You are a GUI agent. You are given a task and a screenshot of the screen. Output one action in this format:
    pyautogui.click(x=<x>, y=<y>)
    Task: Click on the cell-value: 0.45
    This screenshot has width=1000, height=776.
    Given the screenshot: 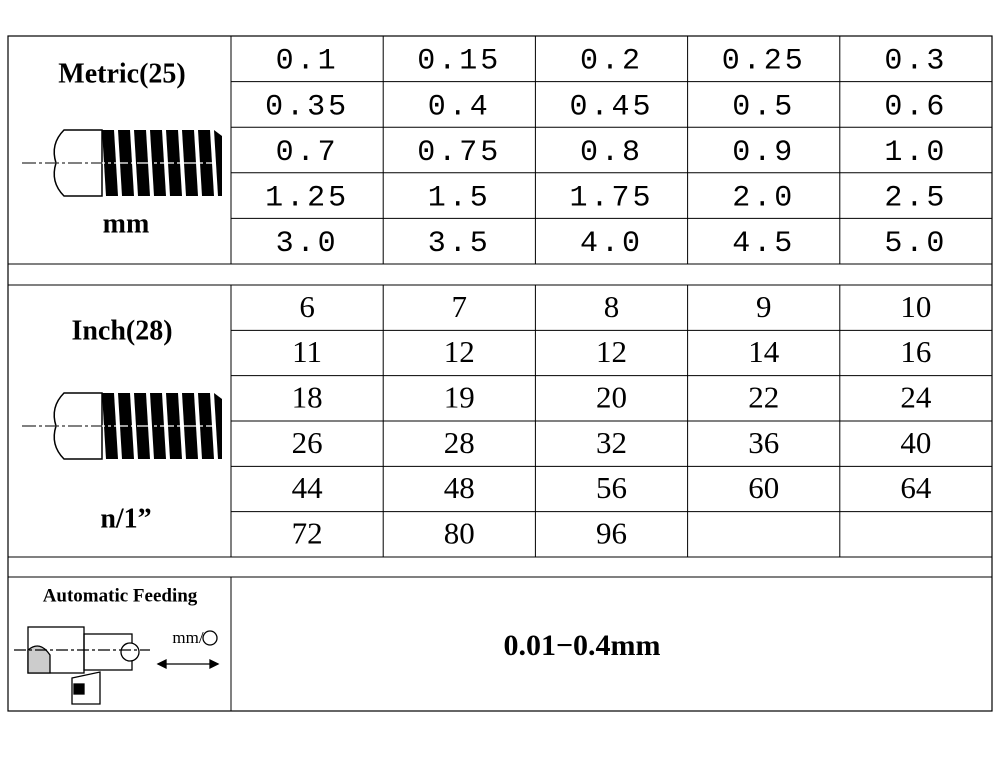 What is the action you would take?
    pyautogui.click(x=611, y=107)
    